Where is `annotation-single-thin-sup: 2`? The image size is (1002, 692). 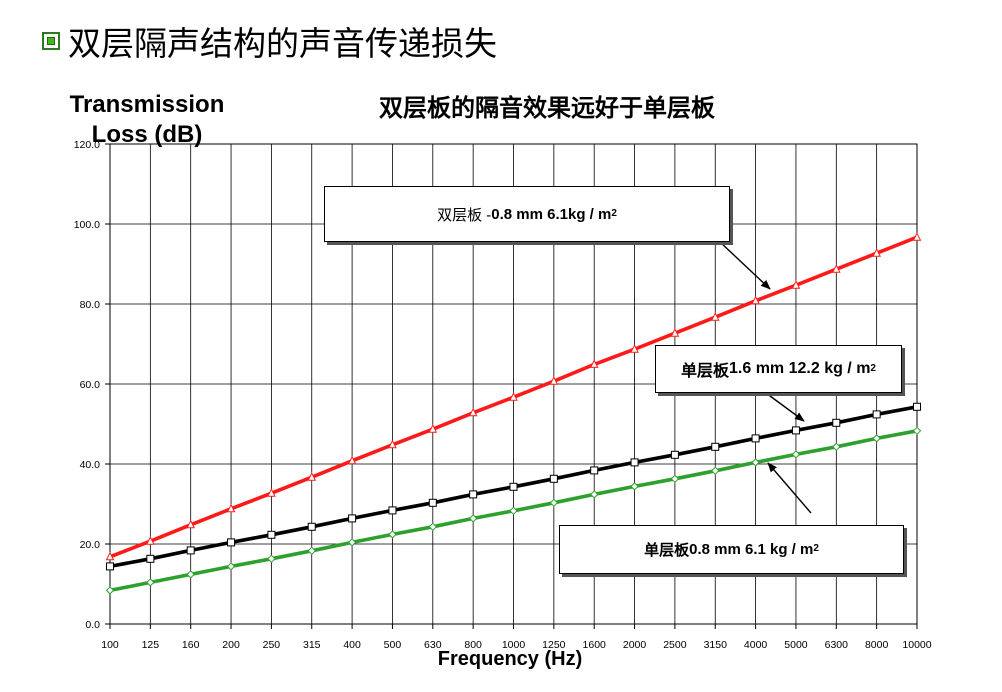 annotation-single-thin-sup: 2 is located at coordinates (816, 548).